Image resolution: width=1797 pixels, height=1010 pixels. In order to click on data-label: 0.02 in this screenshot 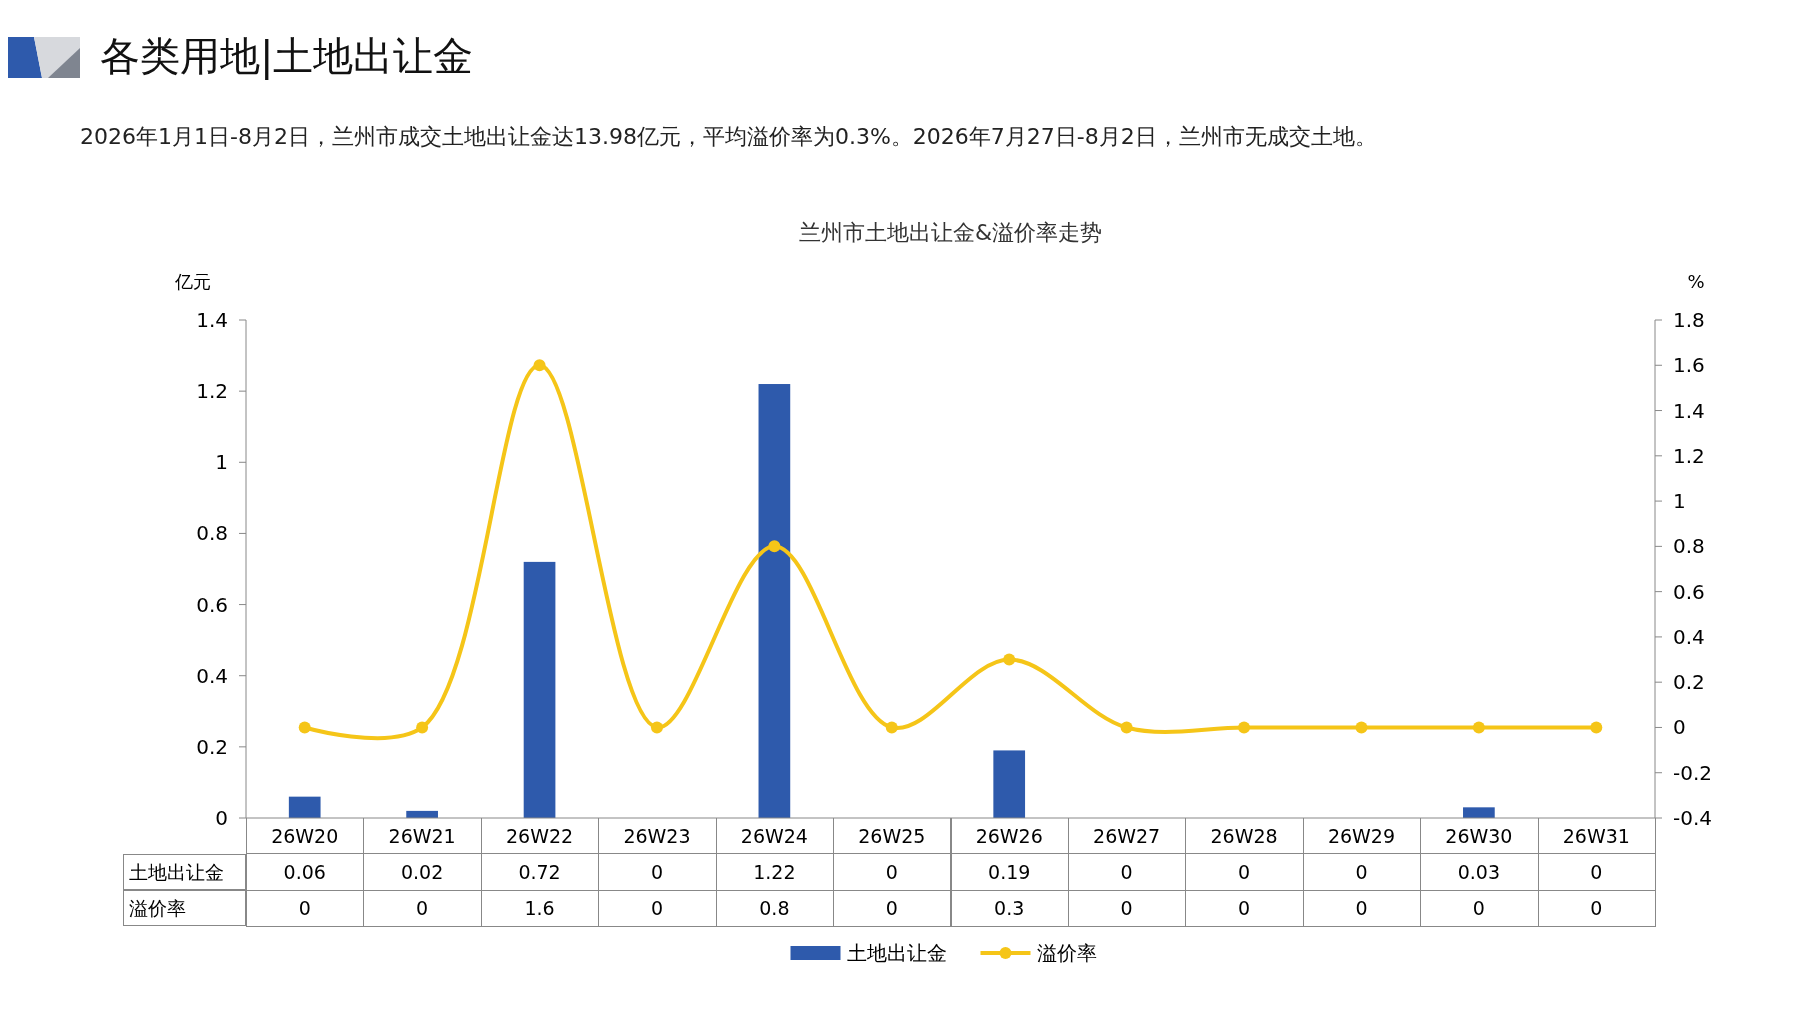, I will do `click(422, 871)`.